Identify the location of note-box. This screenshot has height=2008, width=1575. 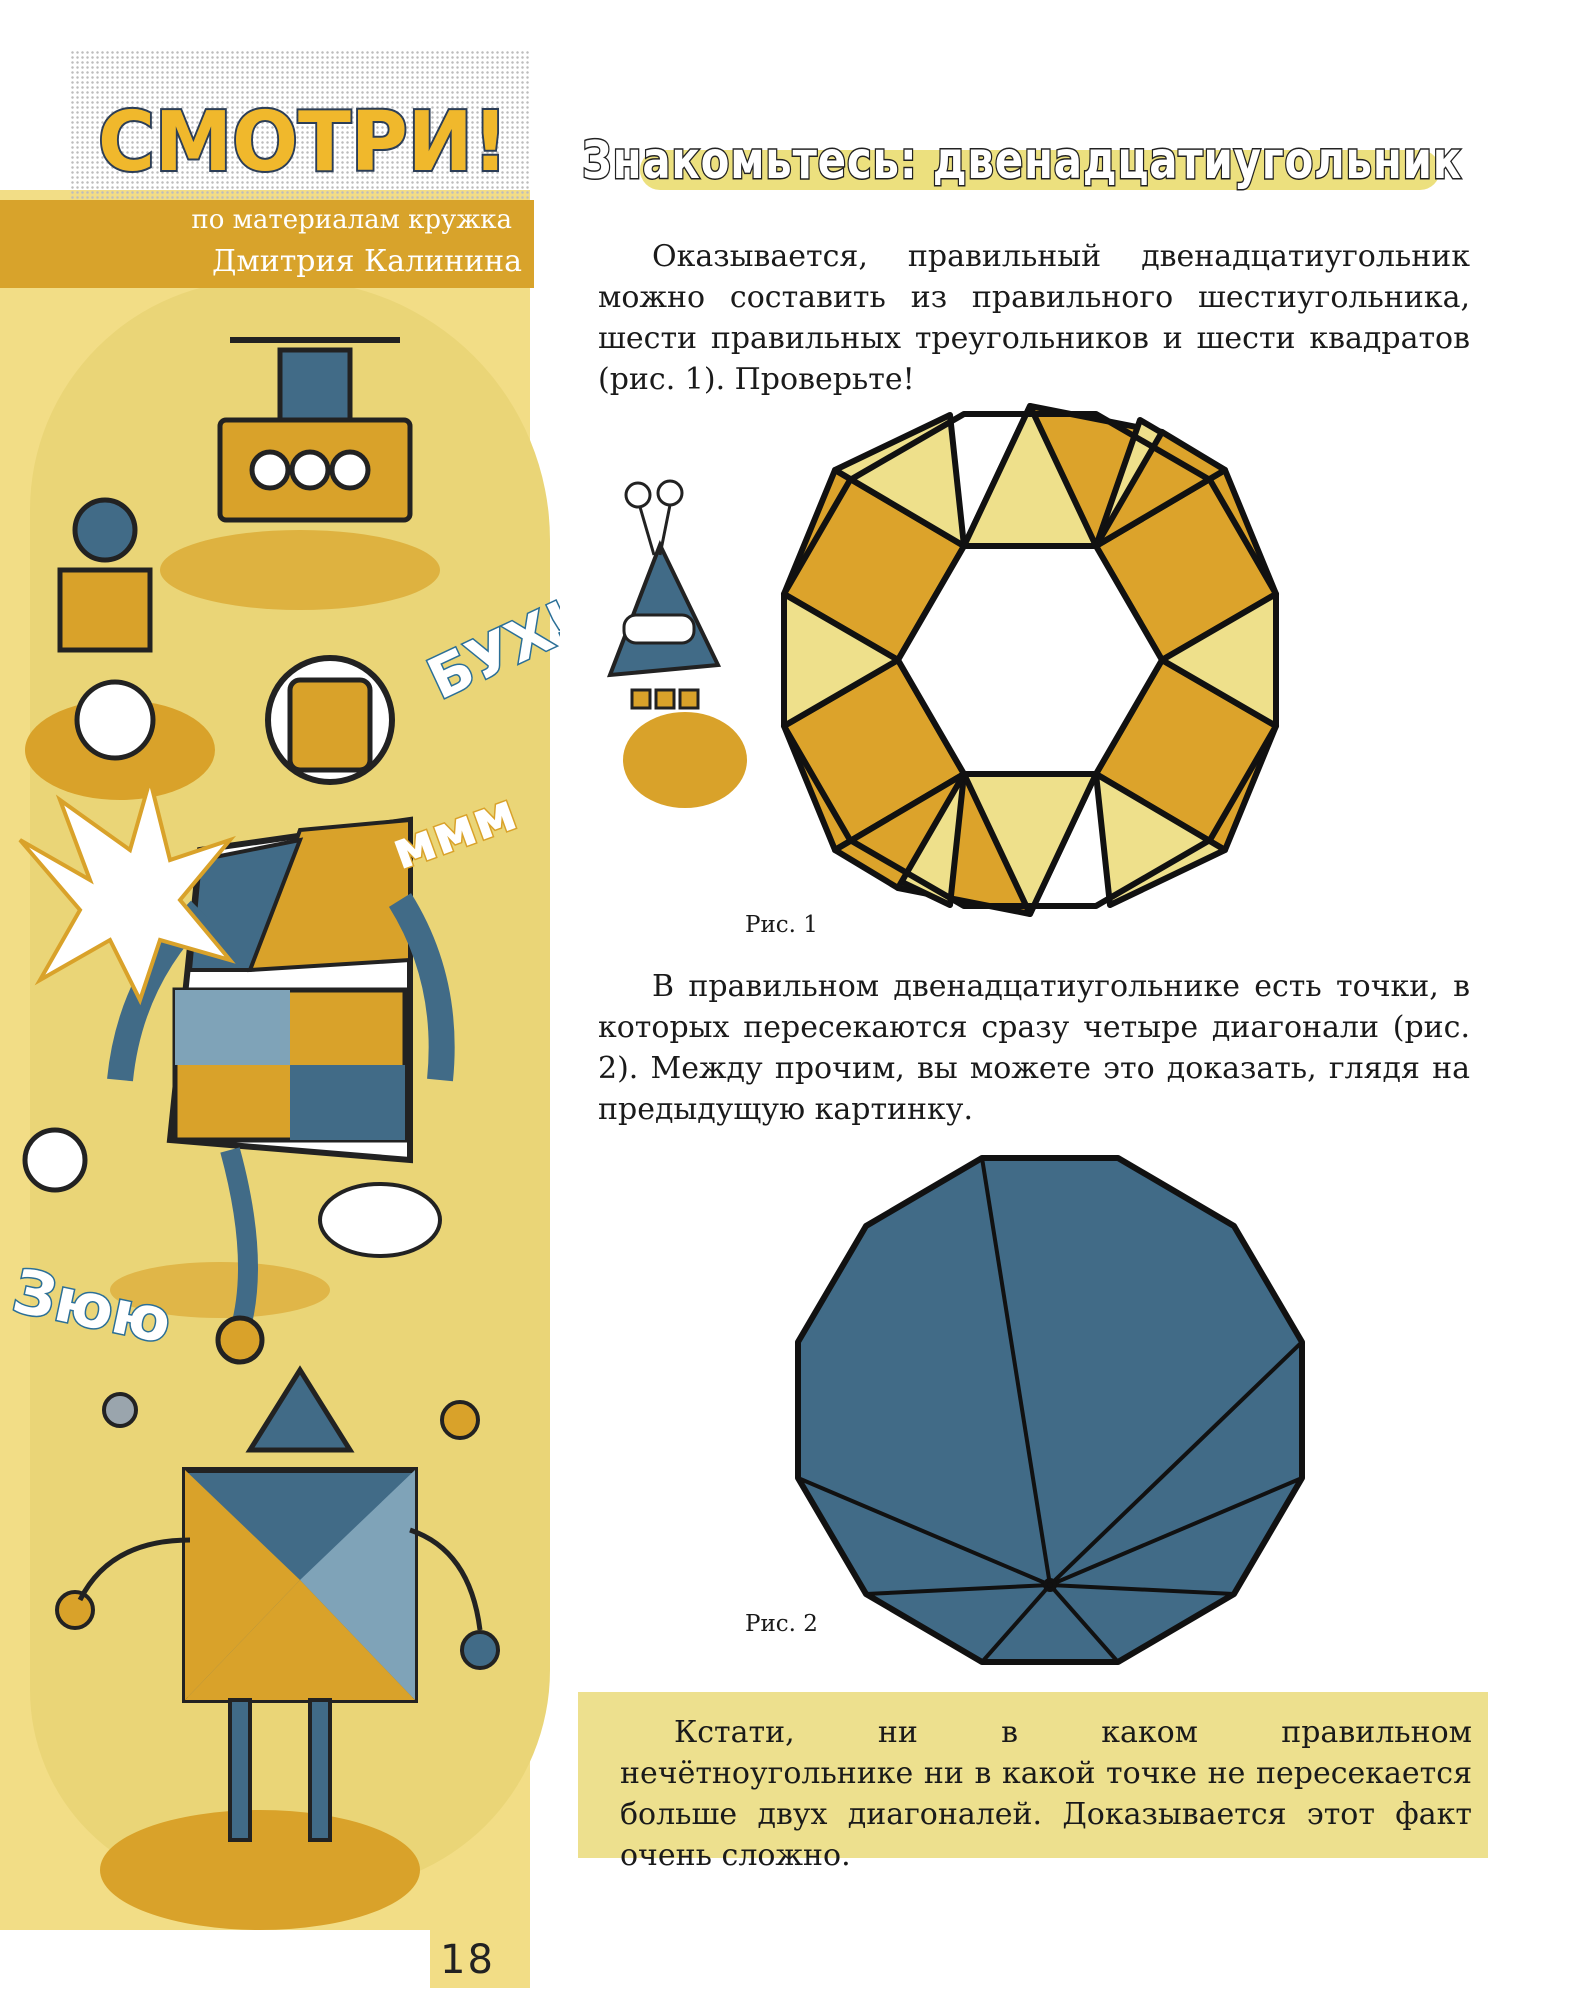
(1033, 1775).